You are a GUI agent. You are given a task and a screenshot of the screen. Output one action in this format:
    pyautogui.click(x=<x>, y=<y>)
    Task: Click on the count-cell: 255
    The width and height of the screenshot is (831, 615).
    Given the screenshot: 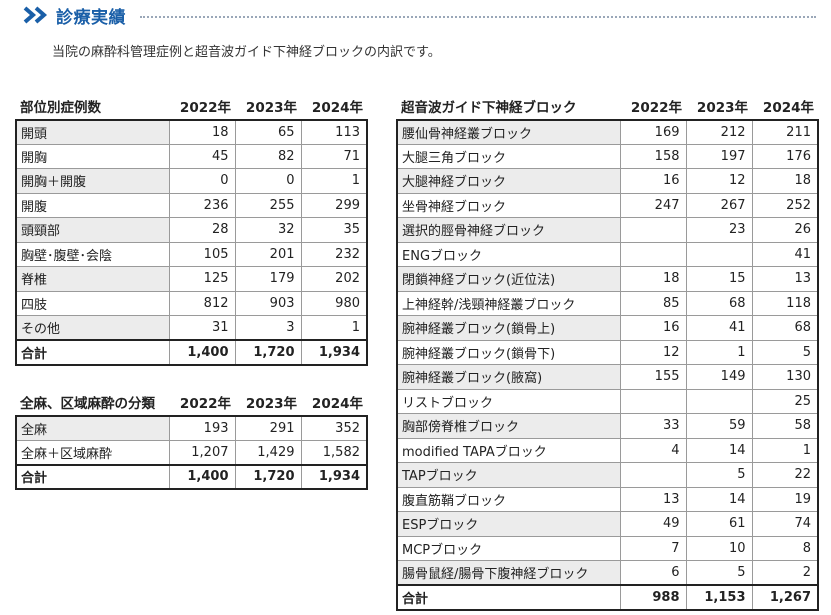 What is the action you would take?
    pyautogui.click(x=268, y=205)
    